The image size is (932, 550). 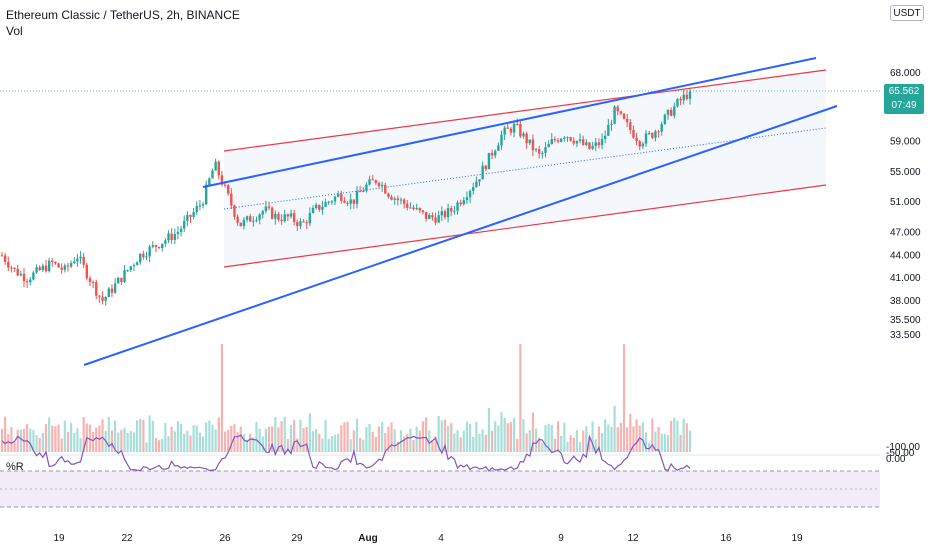 I want to click on currency-button: USDT, so click(x=907, y=13).